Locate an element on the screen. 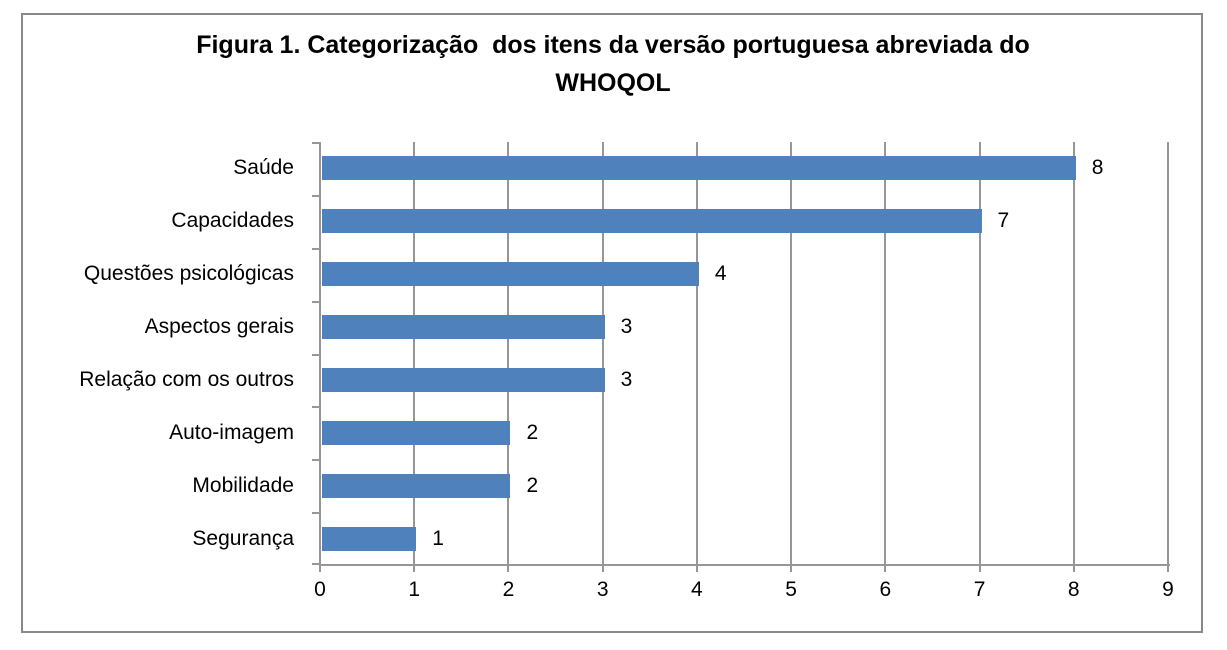 Image resolution: width=1227 pixels, height=650 pixels. x-tick-label: 4 is located at coordinates (697, 589).